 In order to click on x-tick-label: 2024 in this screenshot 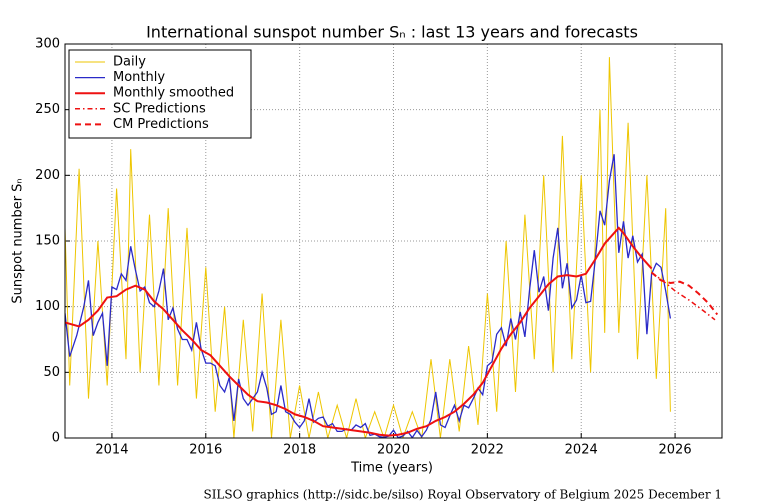, I will do `click(581, 450)`.